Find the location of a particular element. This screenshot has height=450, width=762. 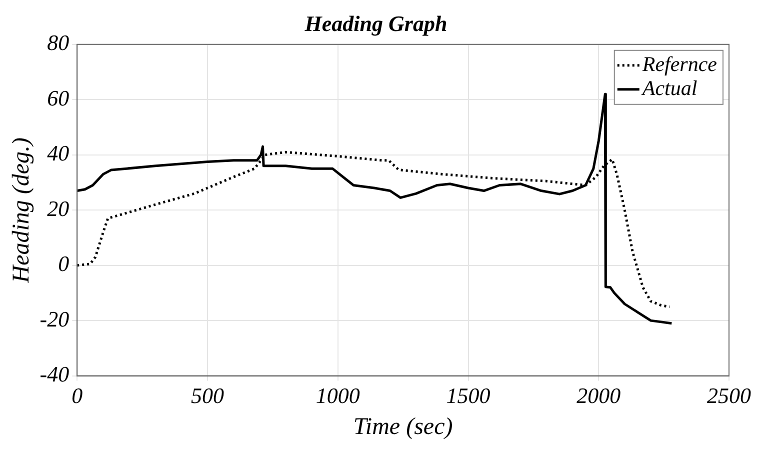

y-axis-title: Heading (deg.) is located at coordinates (21, 210).